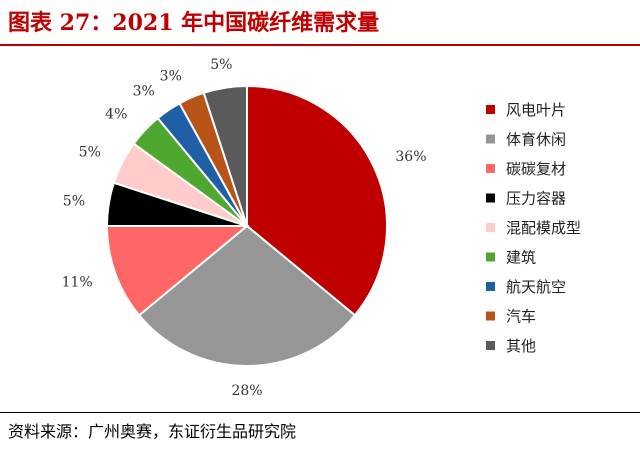 This screenshot has height=472, width=640. Describe the element at coordinates (320, 412) in the screenshot. I see `source-divider` at that location.